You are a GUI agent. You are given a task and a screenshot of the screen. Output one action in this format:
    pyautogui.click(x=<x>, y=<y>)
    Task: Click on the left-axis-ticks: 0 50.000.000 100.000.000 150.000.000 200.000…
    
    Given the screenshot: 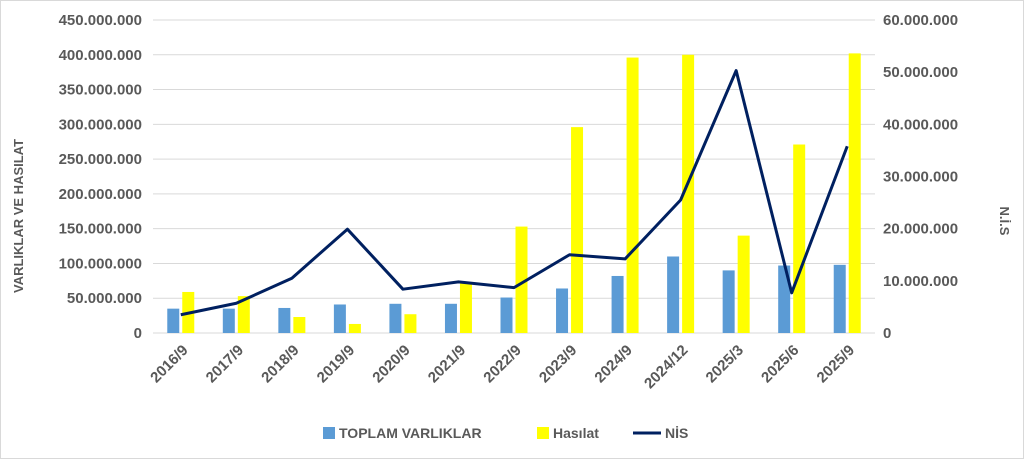 What is the action you would take?
    pyautogui.click(x=100, y=177)
    